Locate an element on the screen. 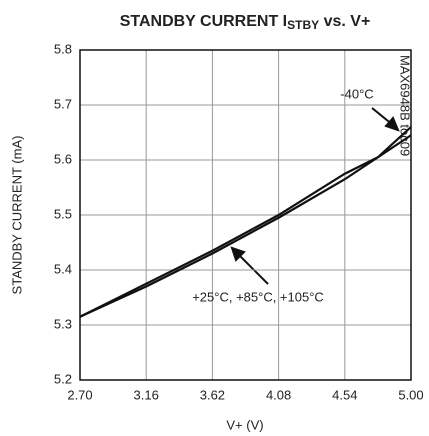 Image resolution: width=429 pixels, height=436 pixels. x-tick-label: 3.16 is located at coordinates (146, 394).